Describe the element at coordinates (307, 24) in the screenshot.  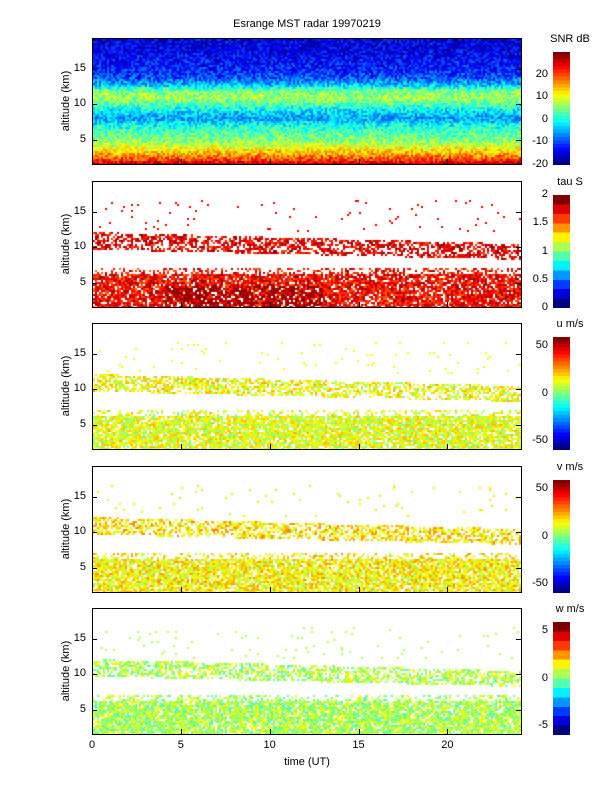
I see `figure-title: Esrange MST radar 19970219` at that location.